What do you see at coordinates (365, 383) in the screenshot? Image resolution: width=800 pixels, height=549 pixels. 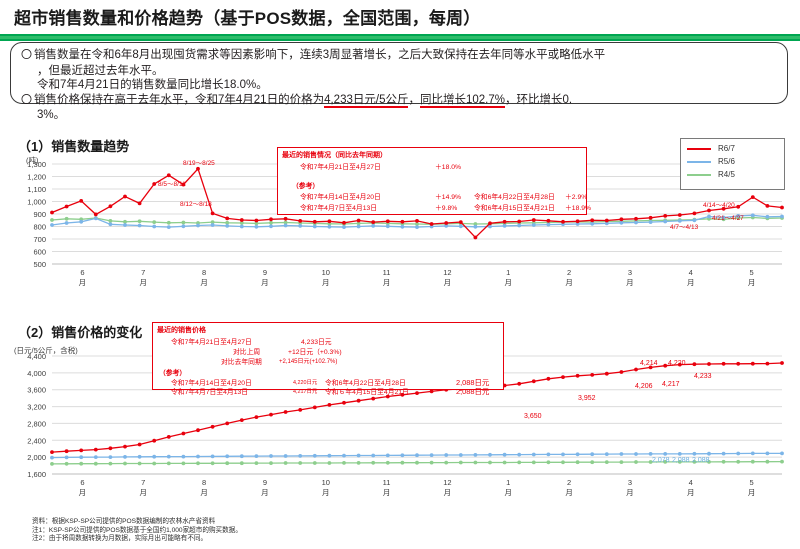 I see `chart2-annotation-row4-date2: 令和6年4月22日至4月28日` at bounding box center [365, 383].